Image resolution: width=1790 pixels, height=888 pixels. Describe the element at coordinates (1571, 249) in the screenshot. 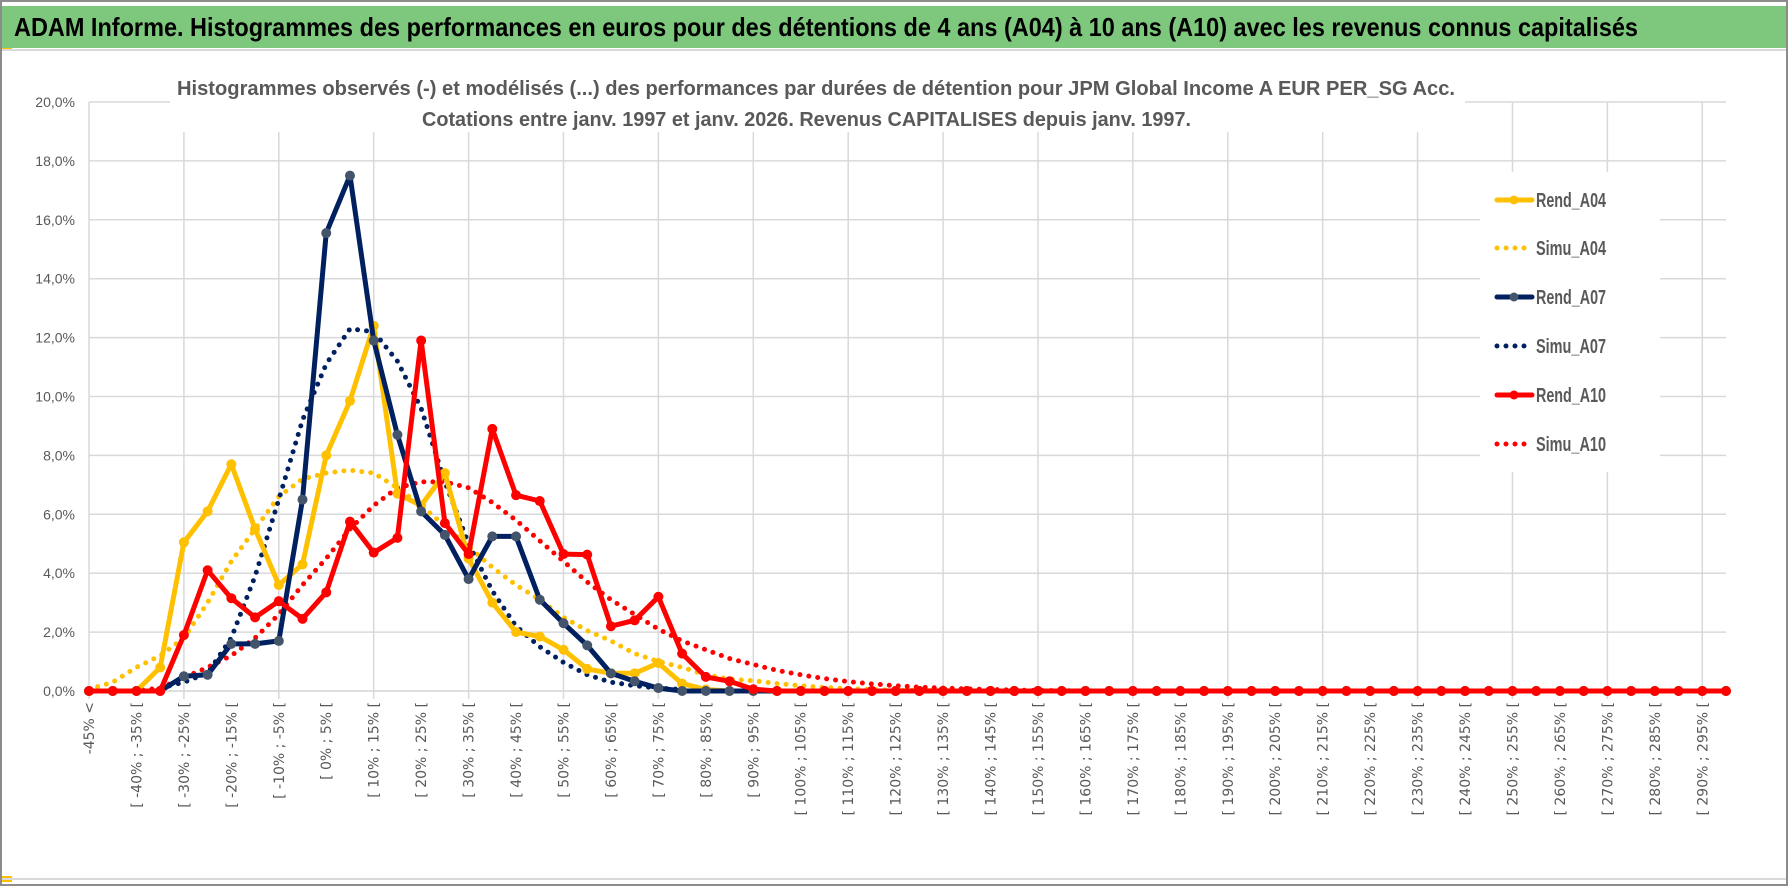

I see `legend-label: Simu_A04` at that location.